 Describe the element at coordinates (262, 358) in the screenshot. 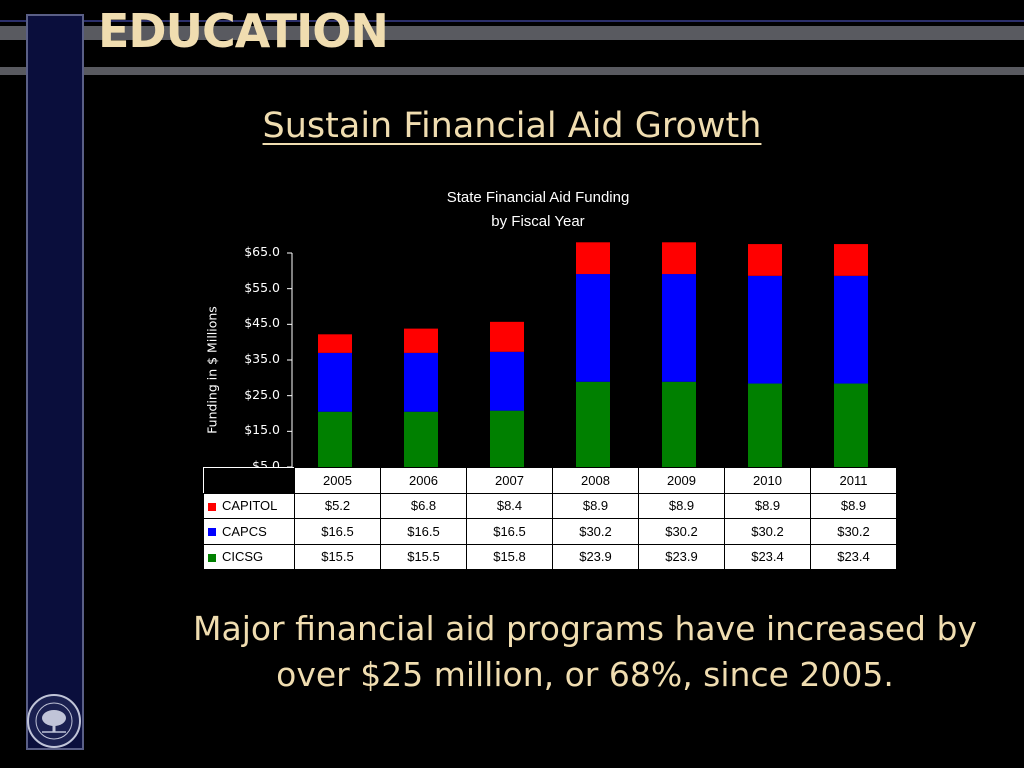

I see `y-tick-label: $35.0` at that location.